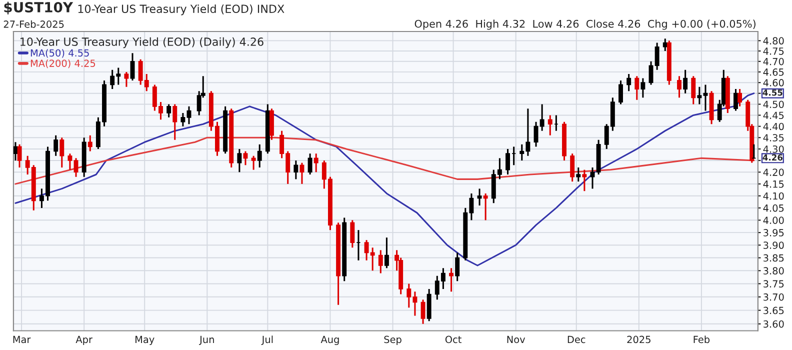  I want to click on y-tick-label: 3.85, so click(774, 258).